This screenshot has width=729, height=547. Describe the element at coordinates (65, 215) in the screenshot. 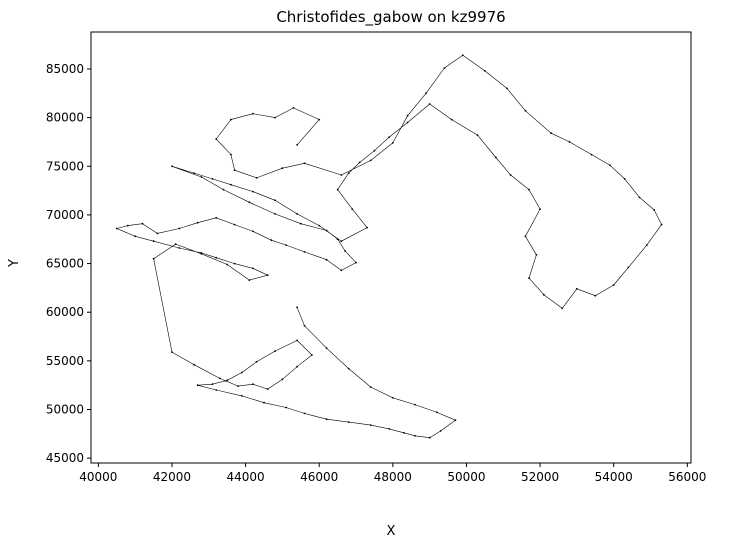

I see `y-tick-label: 70000` at that location.